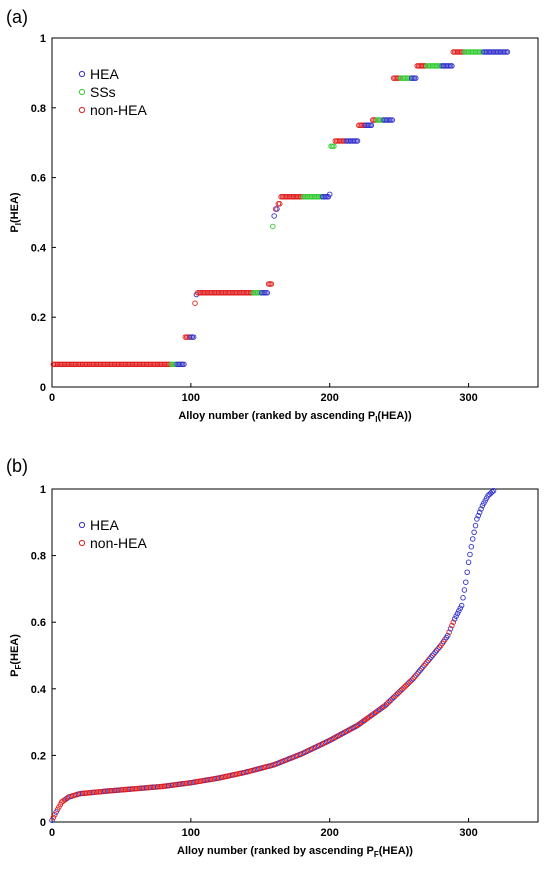 The width and height of the screenshot is (550, 877). What do you see at coordinates (16, 212) in the screenshot?
I see `y-axis-label: PI(HEA)` at bounding box center [16, 212].